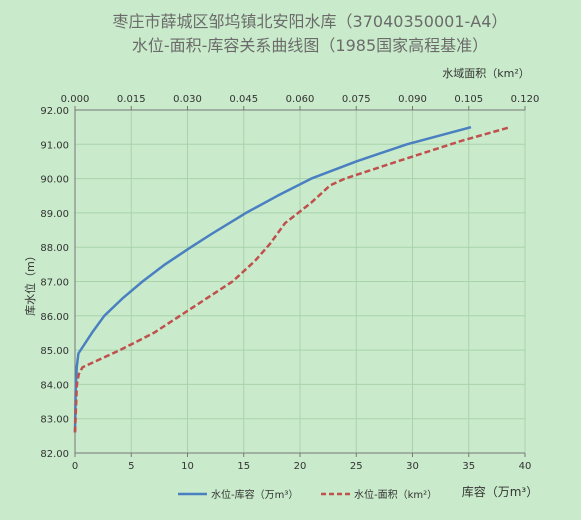 The height and width of the screenshot is (520, 581). What do you see at coordinates (131, 466) in the screenshot?
I see `x-bottom-tick-label: 5` at bounding box center [131, 466].